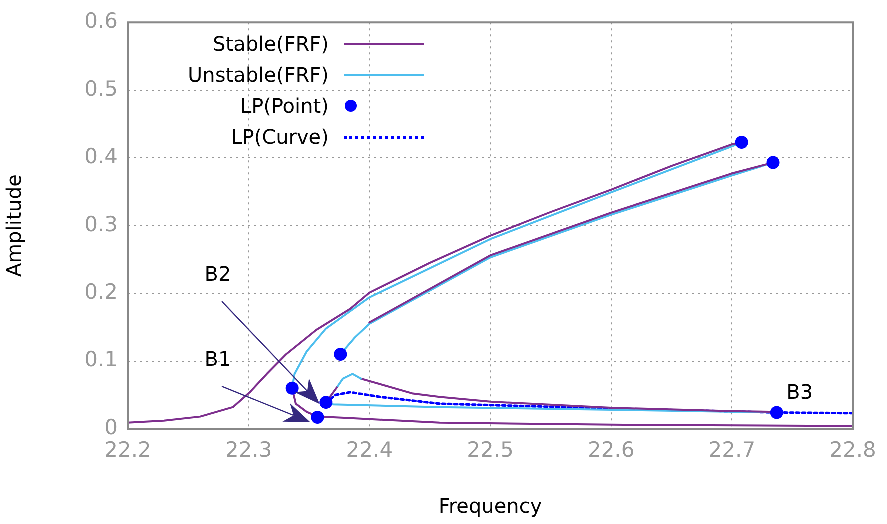 The image size is (887, 524). I want to click on legend-label: LP(Curve), so click(280, 137).